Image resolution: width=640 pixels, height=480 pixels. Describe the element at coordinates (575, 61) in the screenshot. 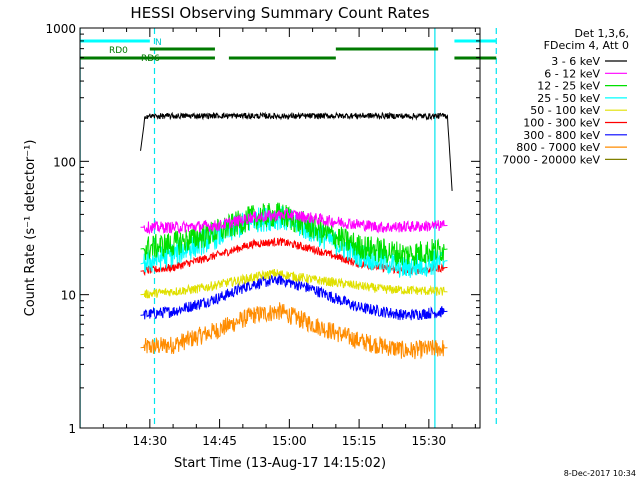

I see `legend-entry-label: 3 - 6 keV` at that location.